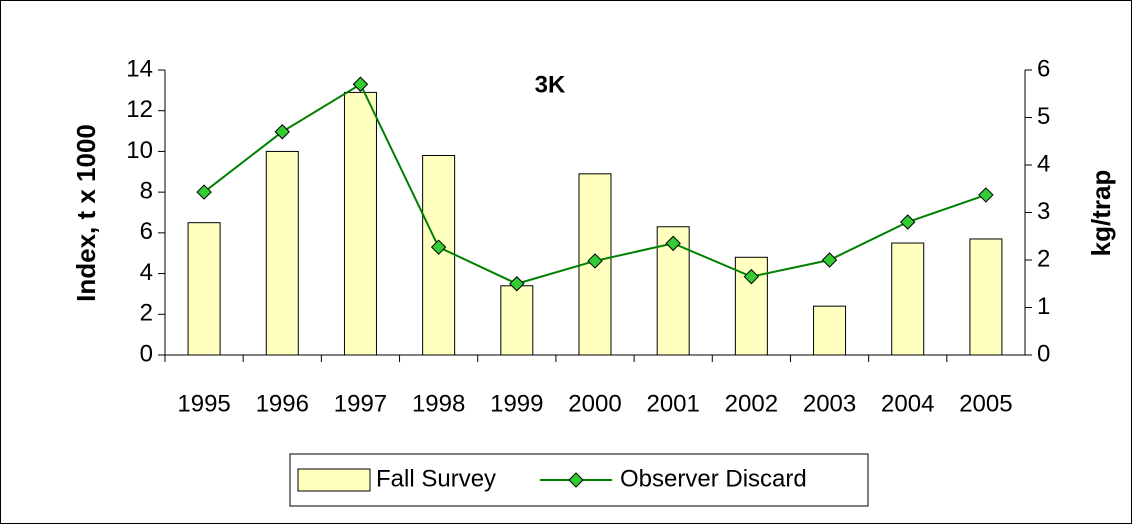 The image size is (1133, 530). What do you see at coordinates (594, 403) in the screenshot?
I see `x-tick-label: 2000` at bounding box center [594, 403].